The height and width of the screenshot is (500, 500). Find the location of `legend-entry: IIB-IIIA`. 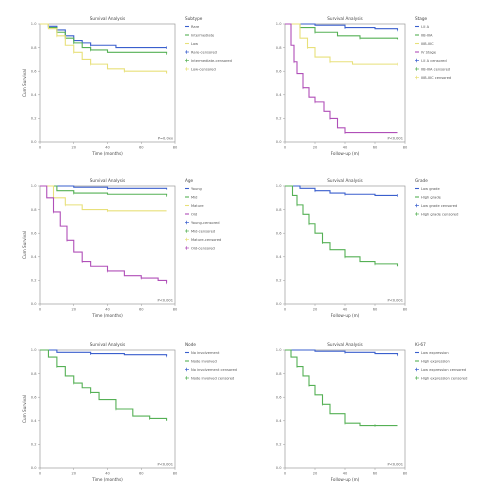

legend-entry: IIB-IIIA is located at coordinates (427, 36).